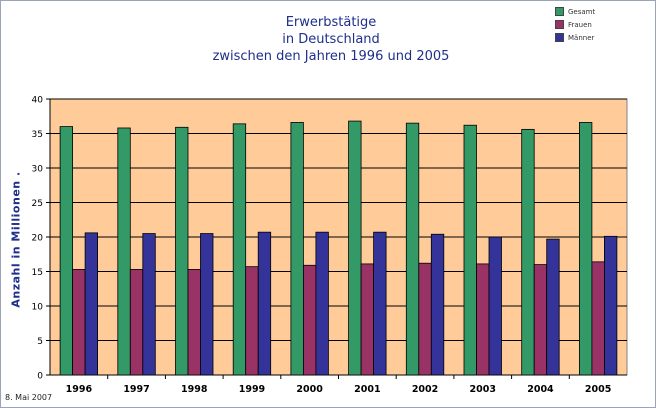 This screenshot has width=656, height=408. Describe the element at coordinates (38, 101) in the screenshot. I see `y-tick-label-40: 40` at that location.